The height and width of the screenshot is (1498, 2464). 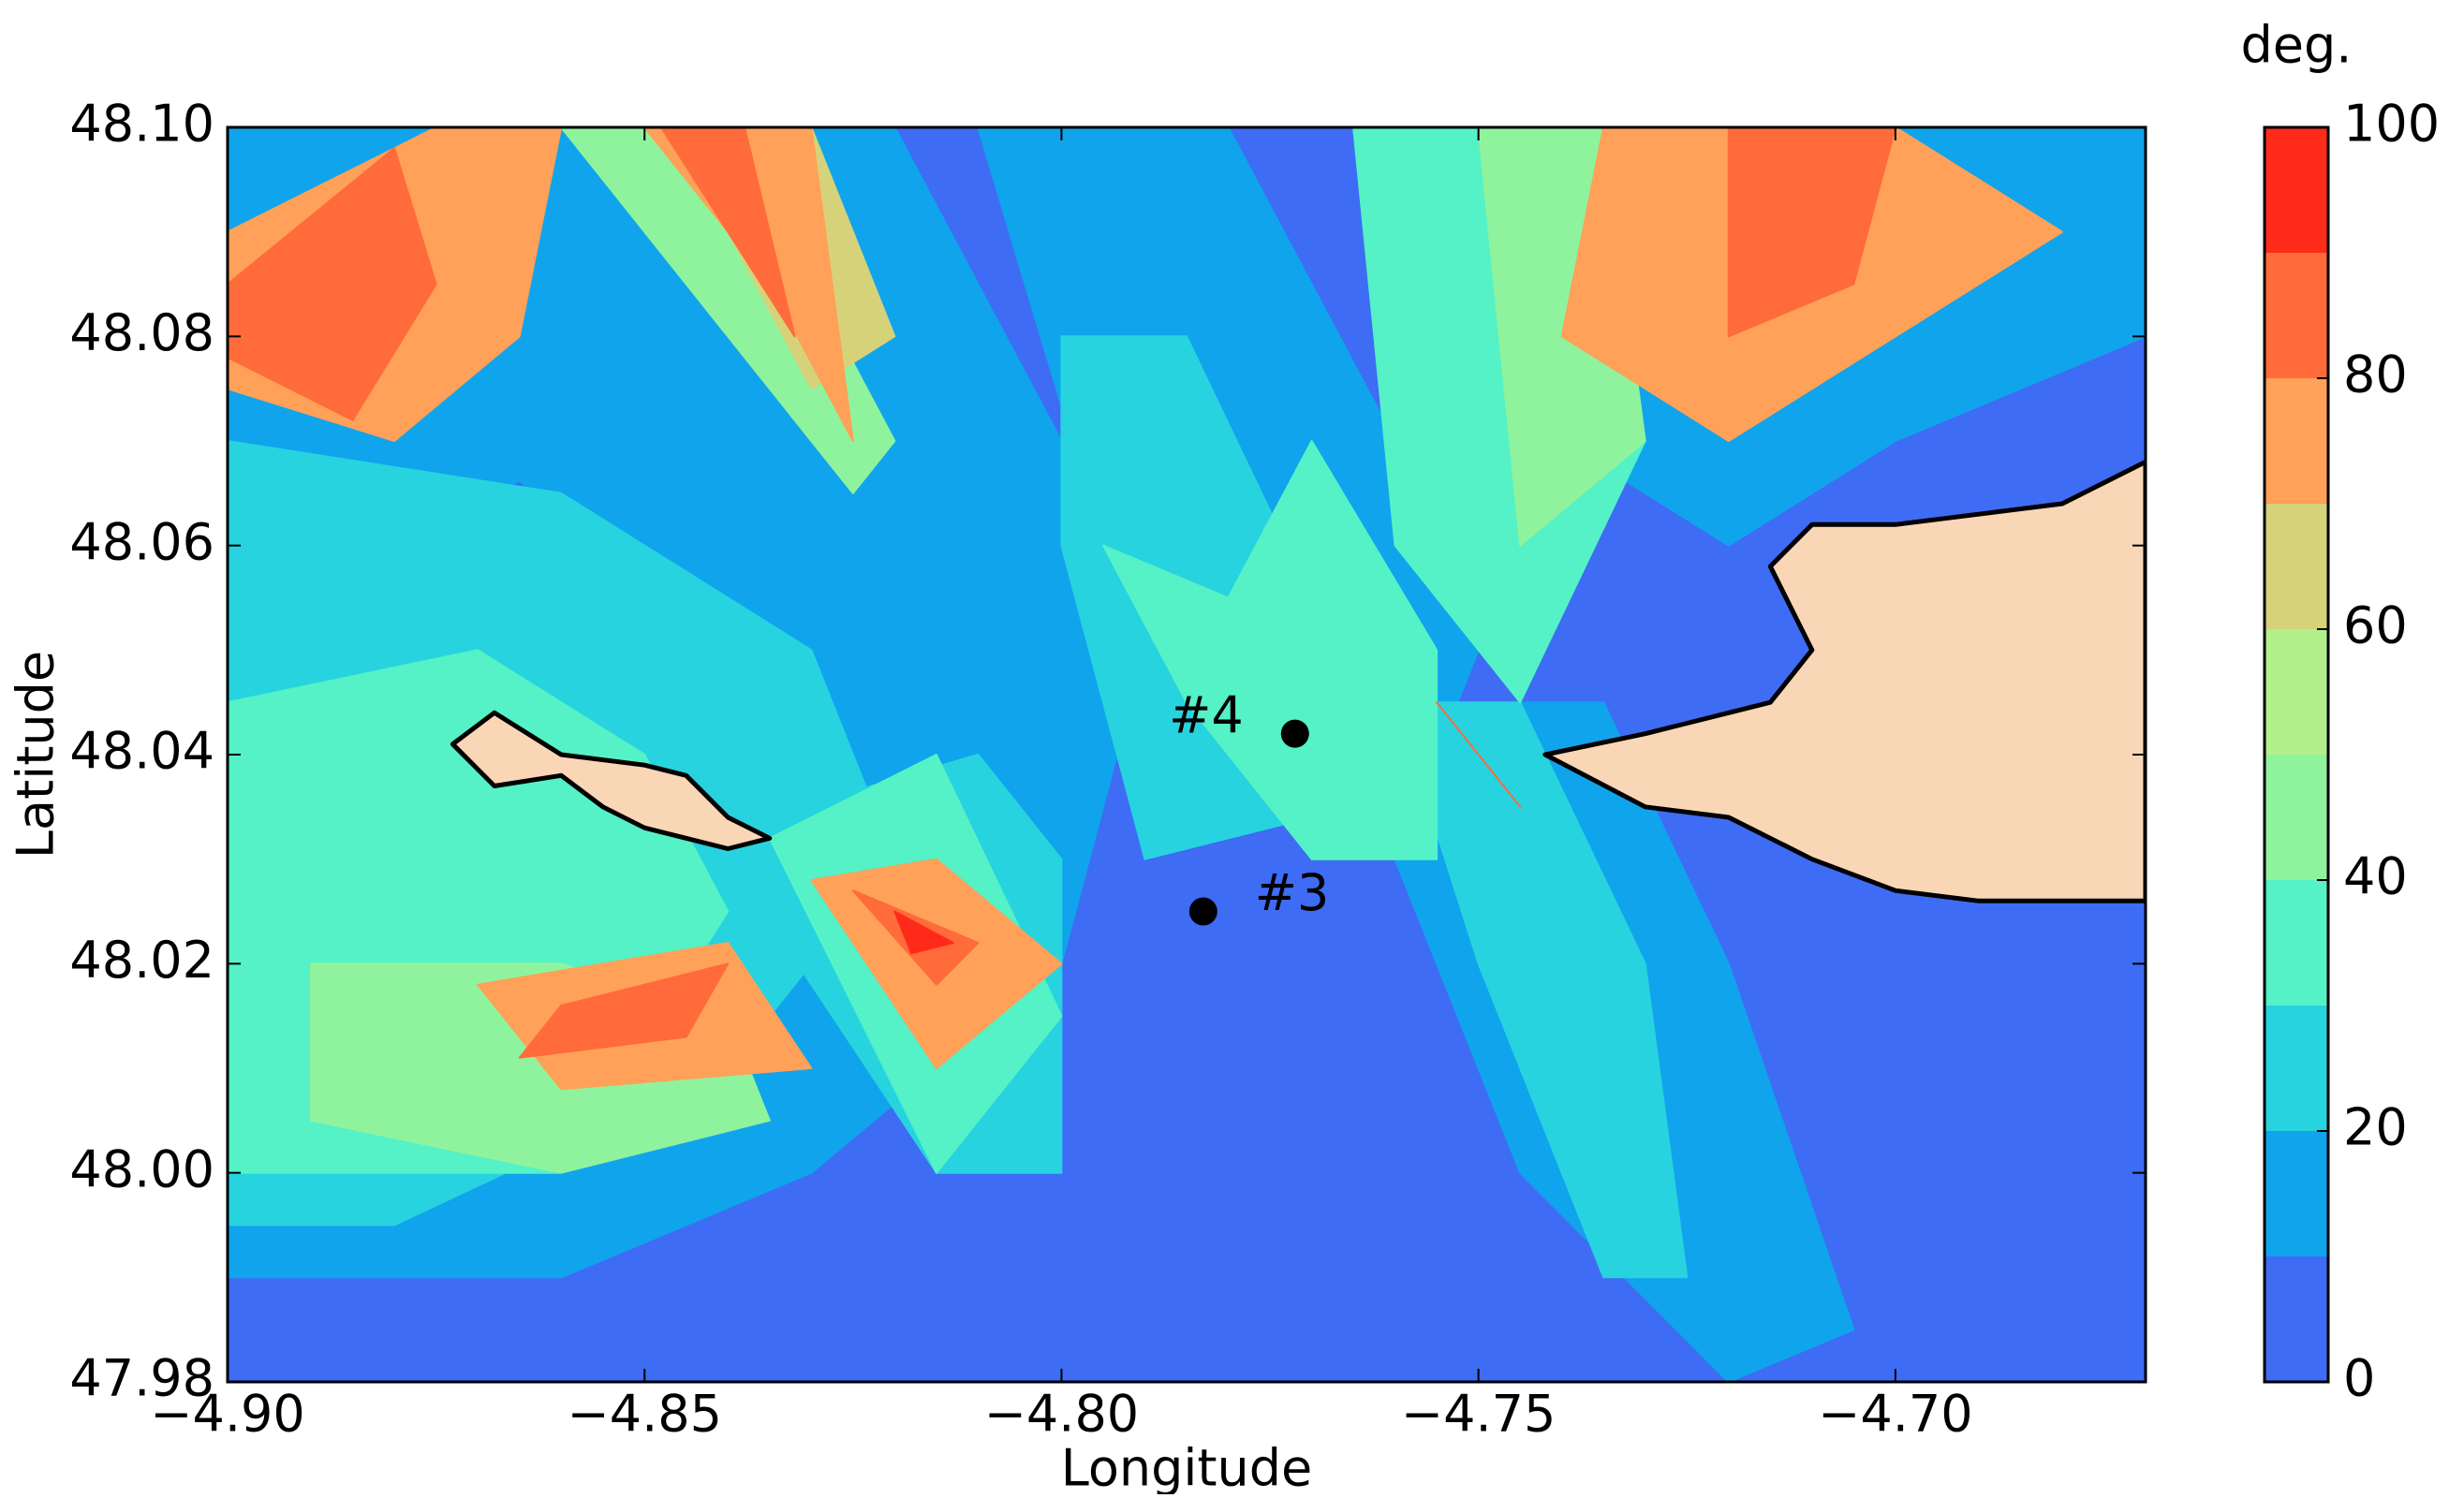 What do you see at coordinates (644, 1414) in the screenshot?
I see `x-tick-label: −4.85` at bounding box center [644, 1414].